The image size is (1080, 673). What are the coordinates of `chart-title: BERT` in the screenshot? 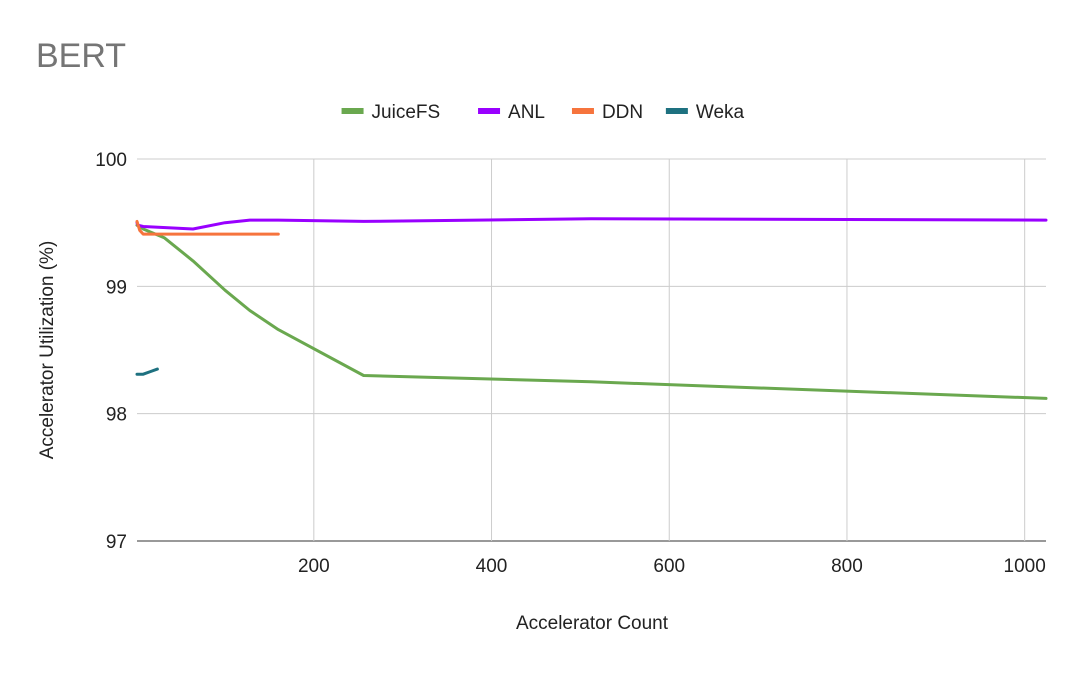 It's located at (81, 56).